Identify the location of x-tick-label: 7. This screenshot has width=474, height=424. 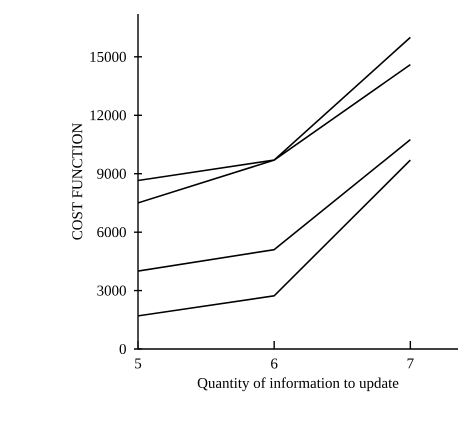
(411, 363).